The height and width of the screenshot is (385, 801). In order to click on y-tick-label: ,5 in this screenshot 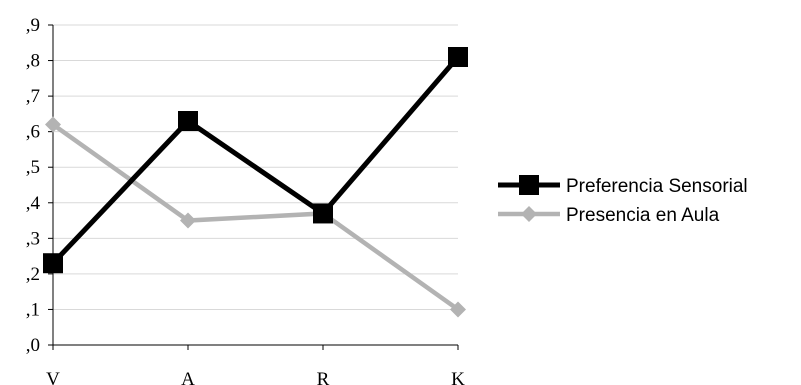, I will do `click(33, 167)`.